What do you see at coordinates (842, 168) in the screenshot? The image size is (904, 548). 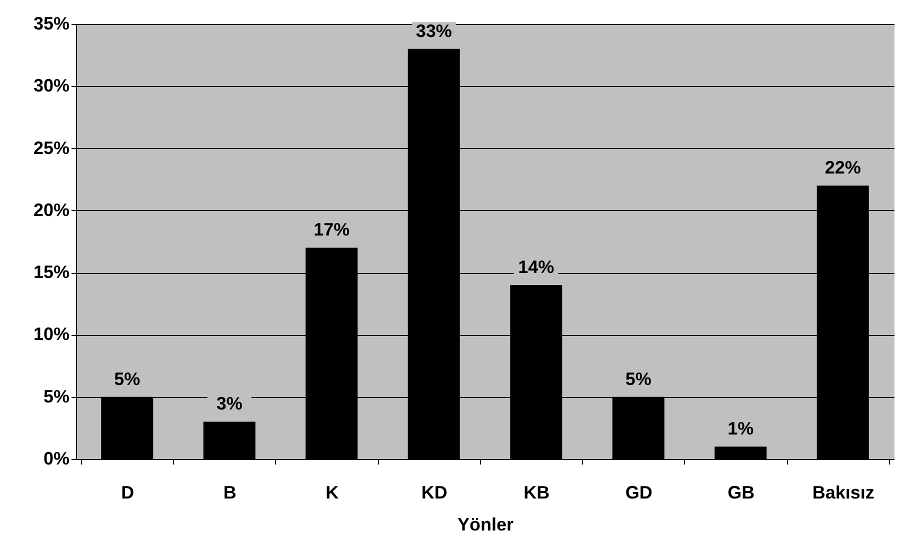 I see `data-label: 22%` at bounding box center [842, 168].